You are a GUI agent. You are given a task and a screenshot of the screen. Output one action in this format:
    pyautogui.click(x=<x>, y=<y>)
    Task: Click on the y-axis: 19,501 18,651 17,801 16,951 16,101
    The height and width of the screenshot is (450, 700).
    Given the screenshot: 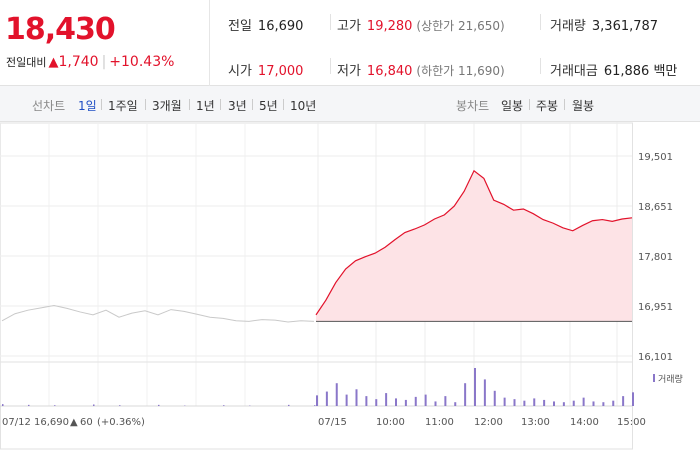 What is the action you would take?
    pyautogui.click(x=655, y=257)
    